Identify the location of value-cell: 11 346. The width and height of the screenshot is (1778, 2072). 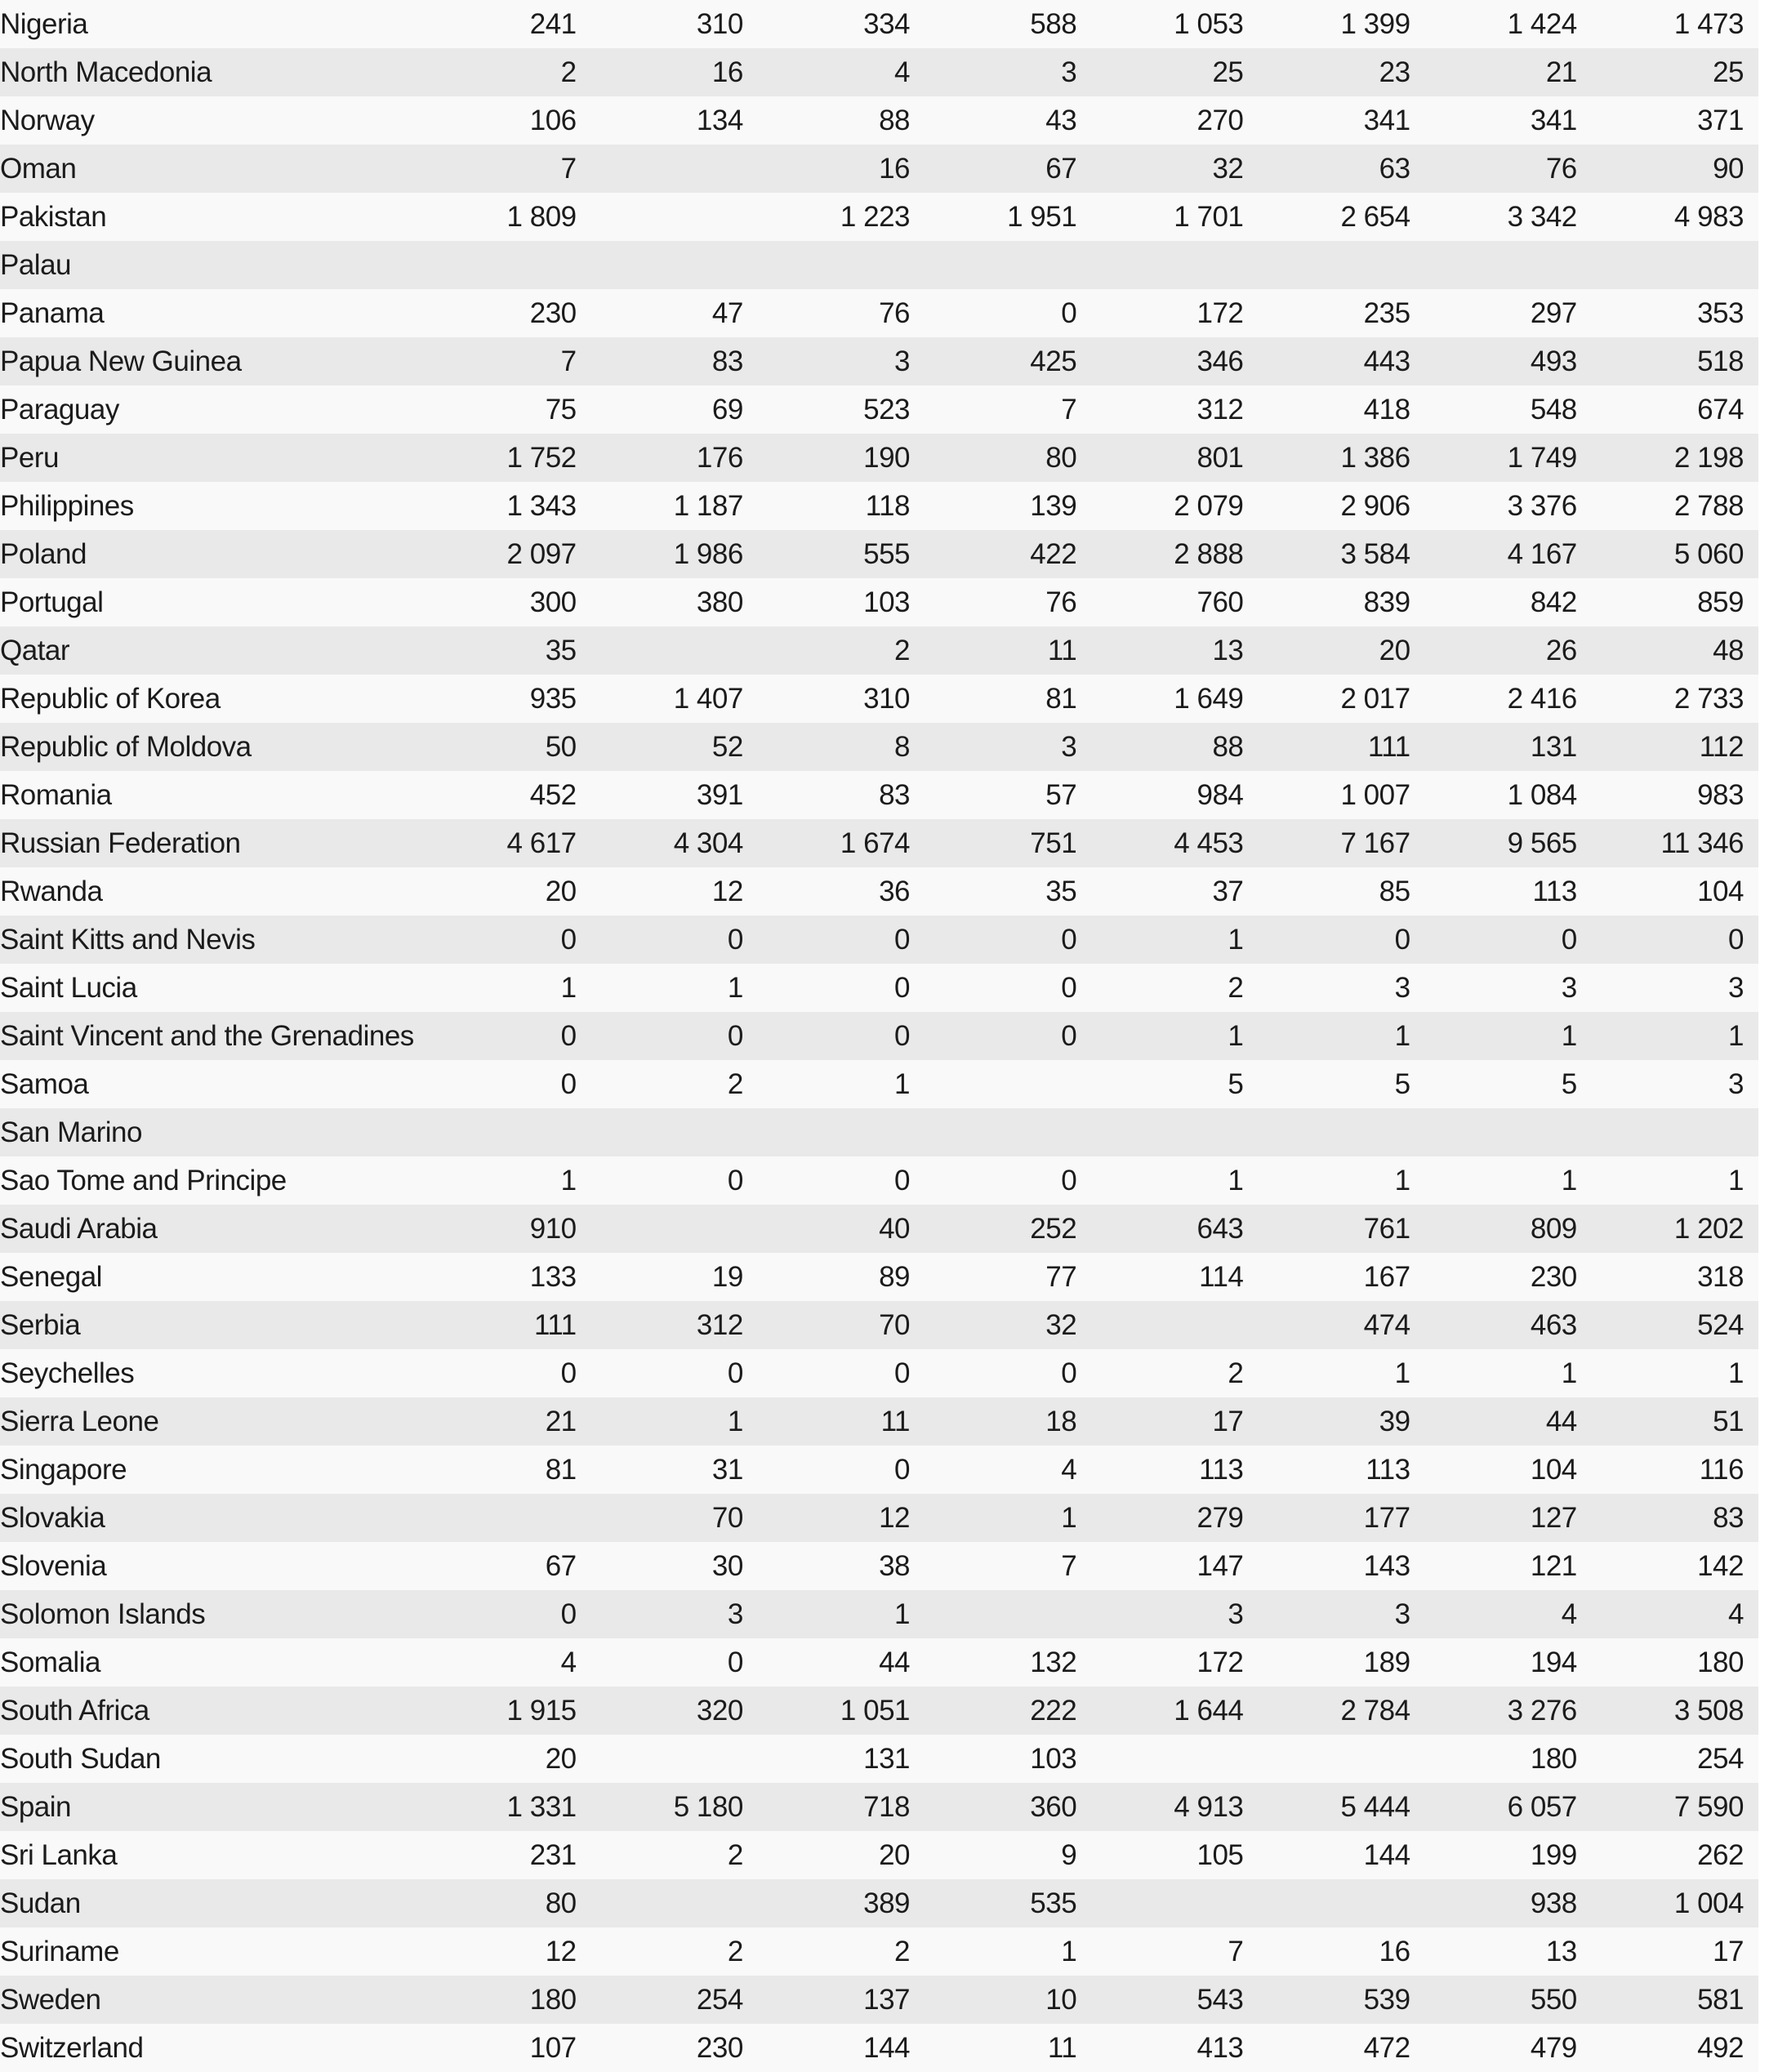
(1703, 843).